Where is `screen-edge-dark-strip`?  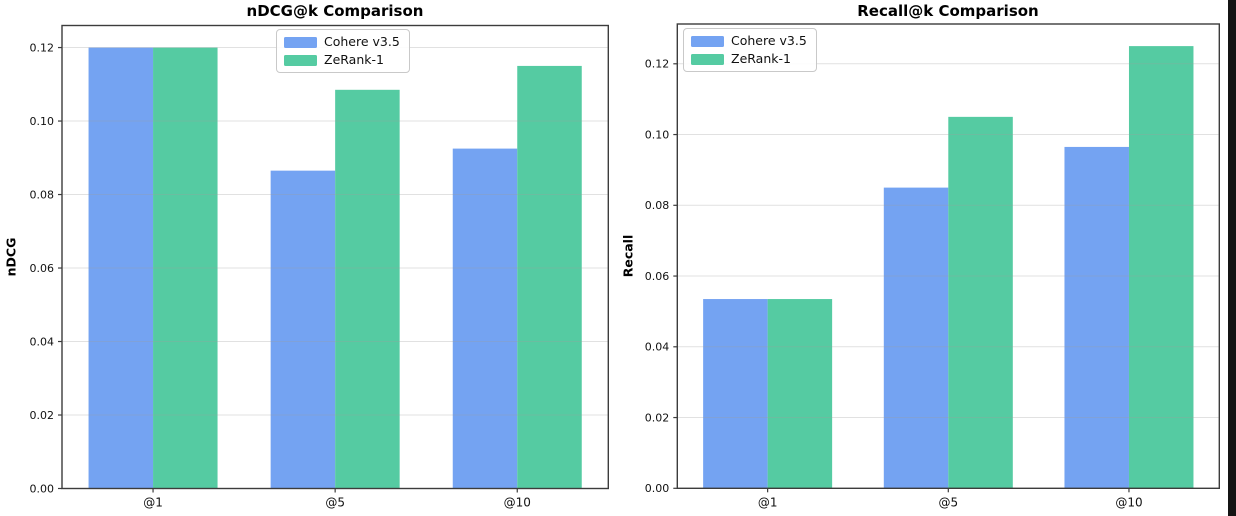
screen-edge-dark-strip is located at coordinates (1232, 258).